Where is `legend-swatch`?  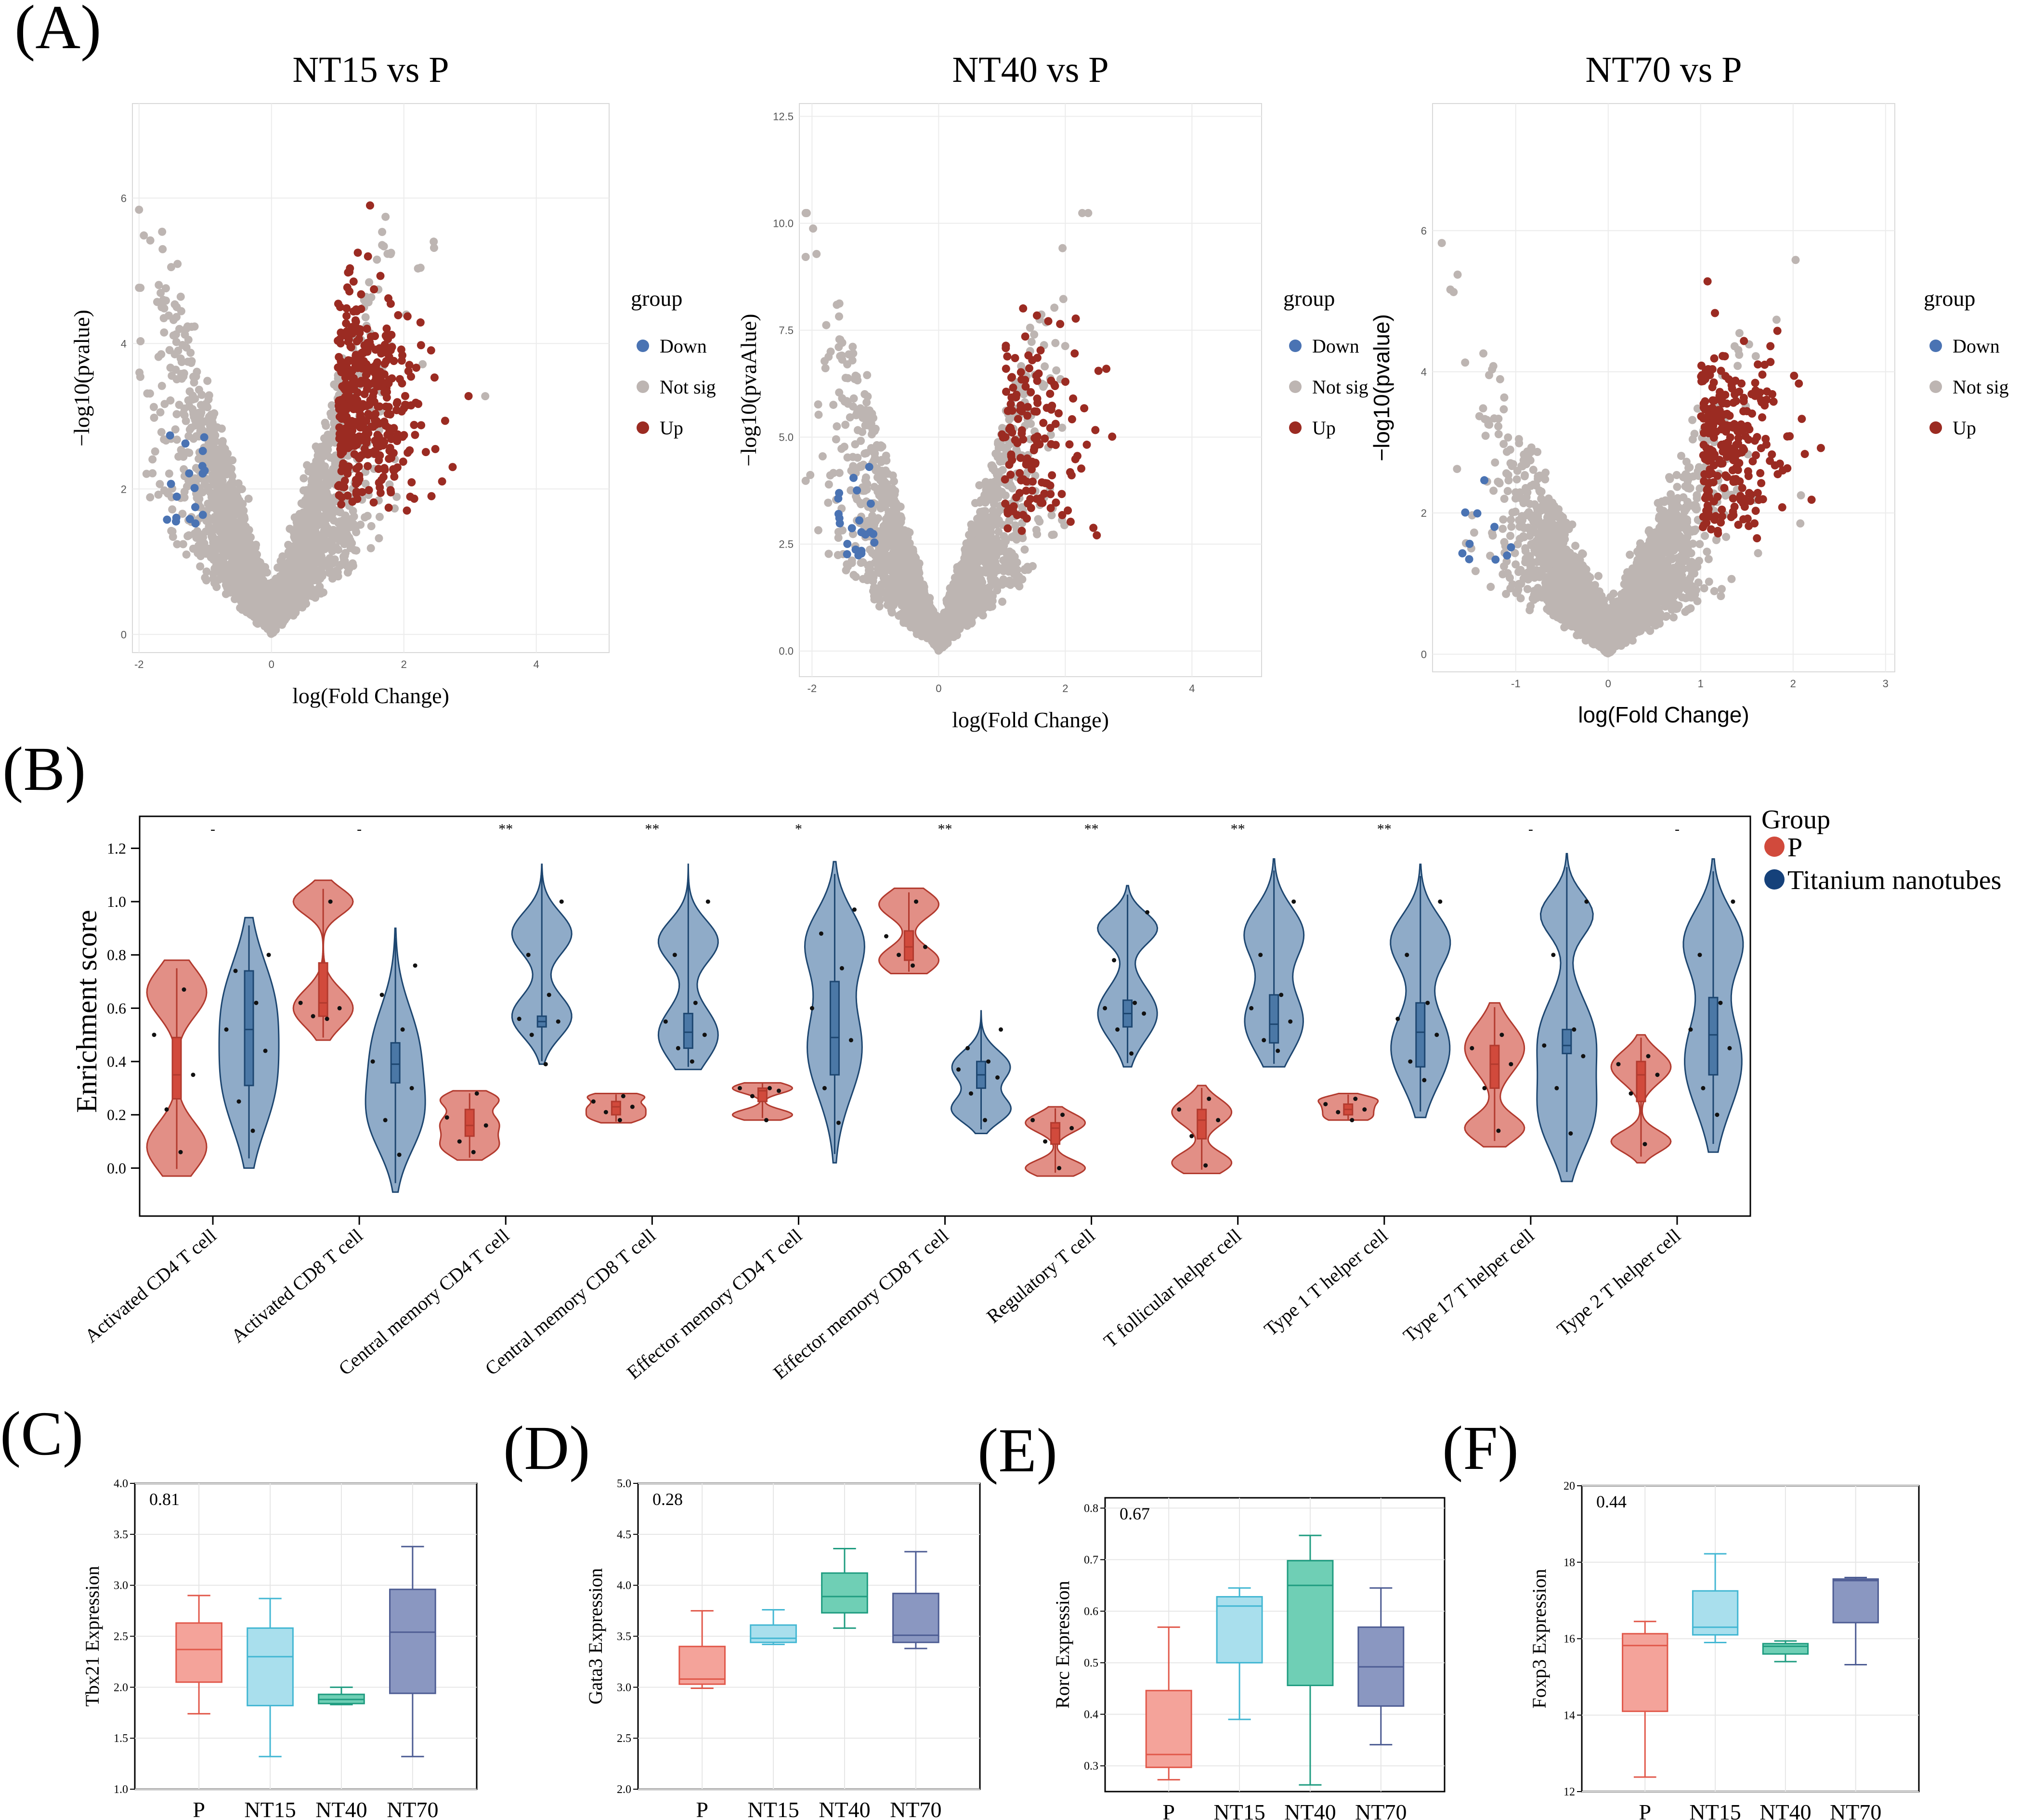 legend-swatch is located at coordinates (643, 387).